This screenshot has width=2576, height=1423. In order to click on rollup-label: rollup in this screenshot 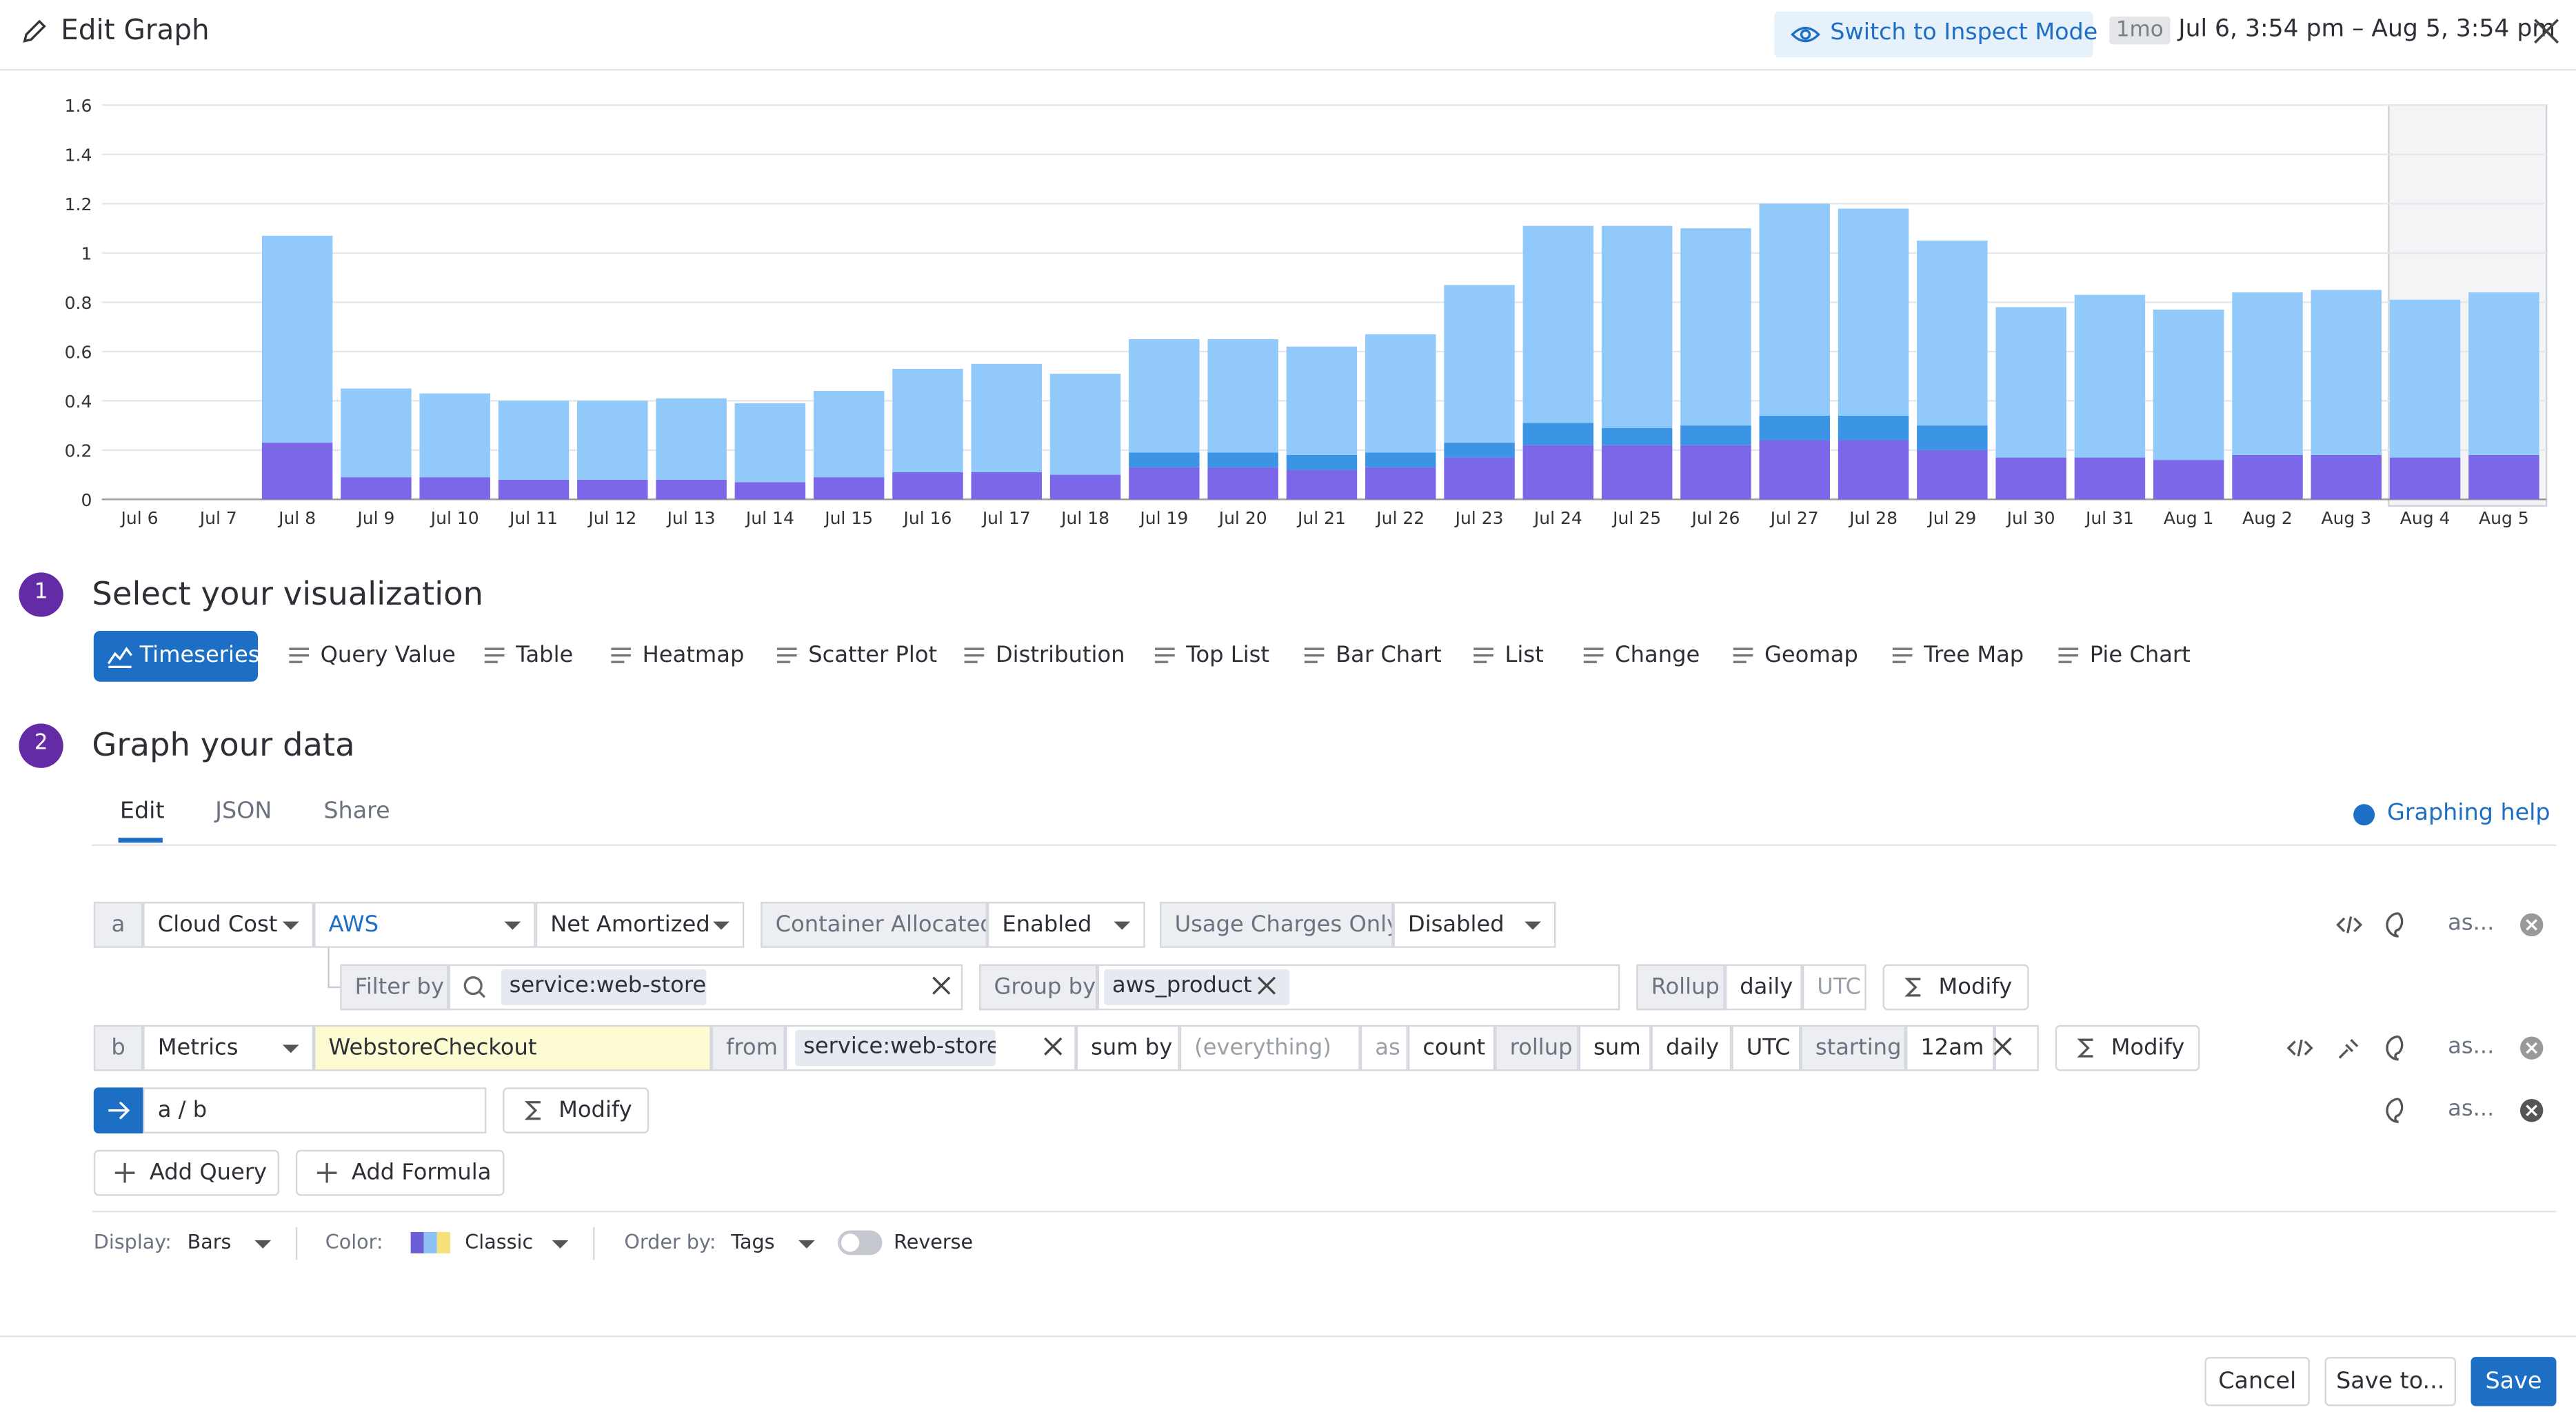, I will do `click(1537, 1048)`.